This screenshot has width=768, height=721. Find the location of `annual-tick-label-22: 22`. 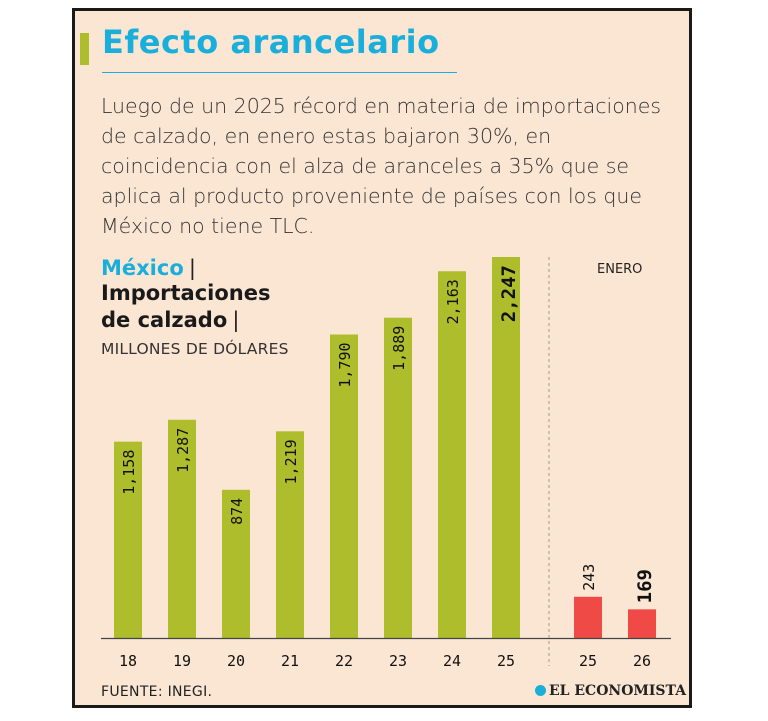

annual-tick-label-22: 22 is located at coordinates (344, 661).